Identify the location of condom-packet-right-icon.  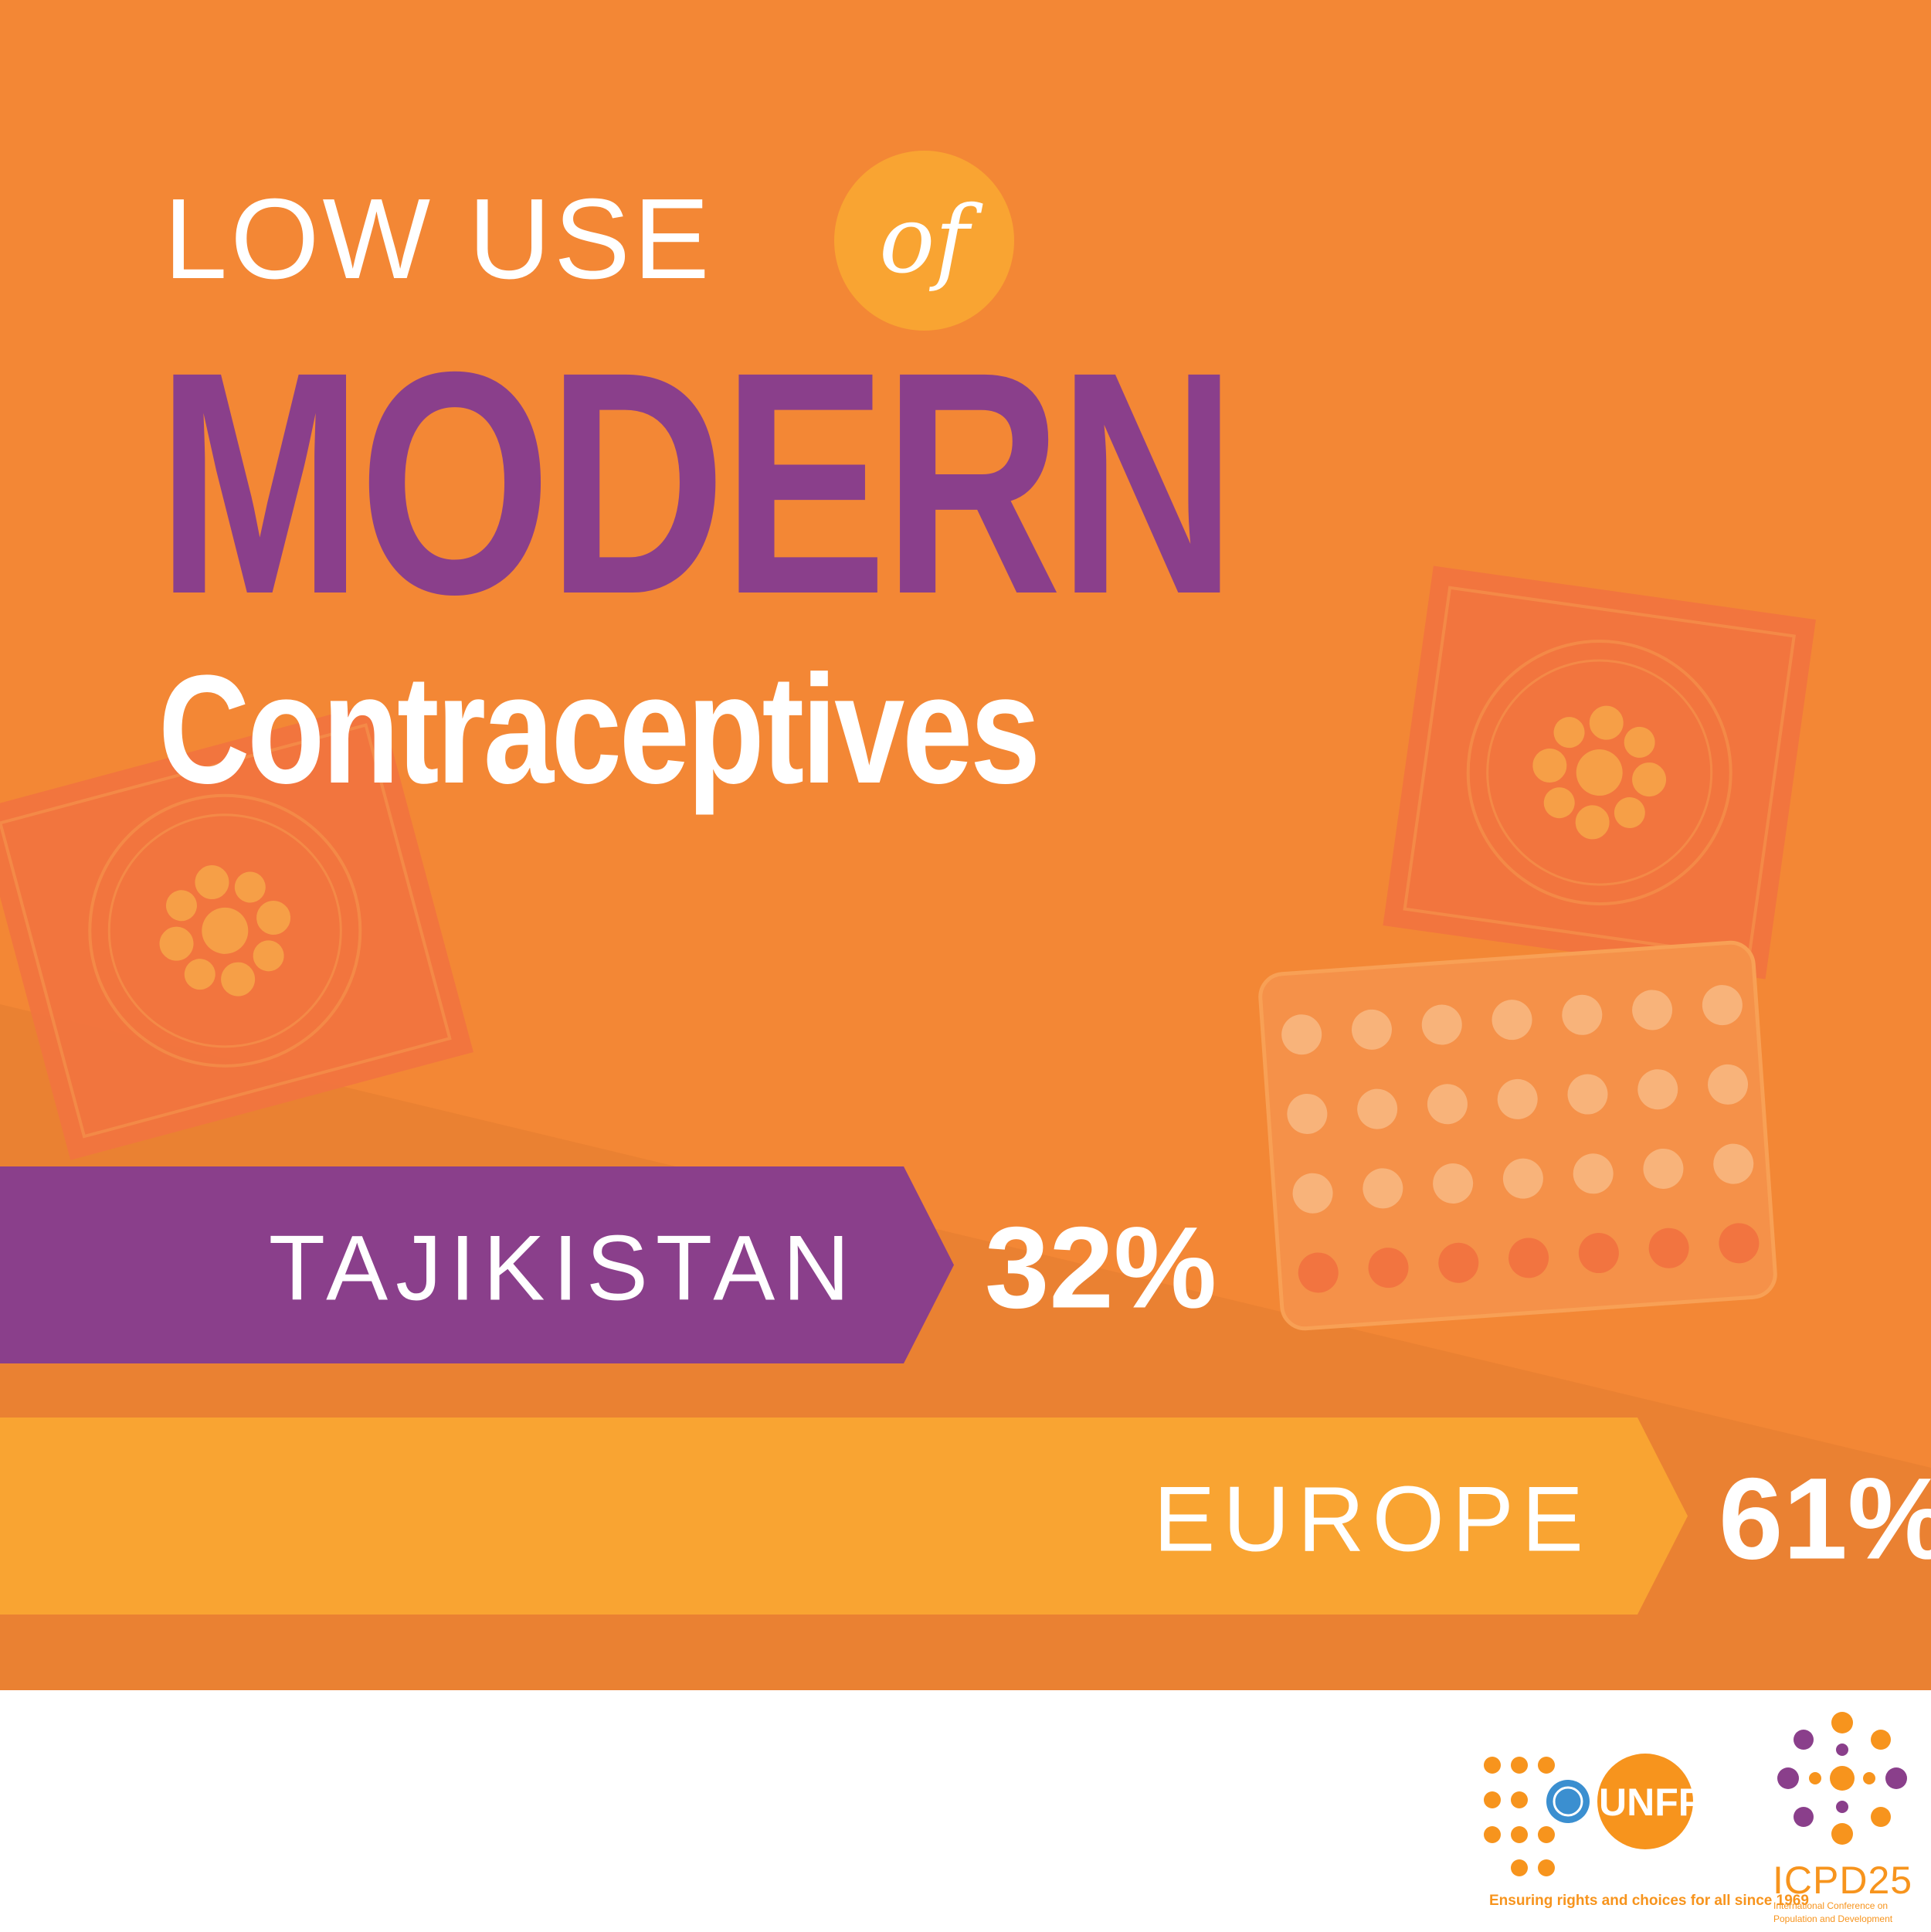
(1599, 773).